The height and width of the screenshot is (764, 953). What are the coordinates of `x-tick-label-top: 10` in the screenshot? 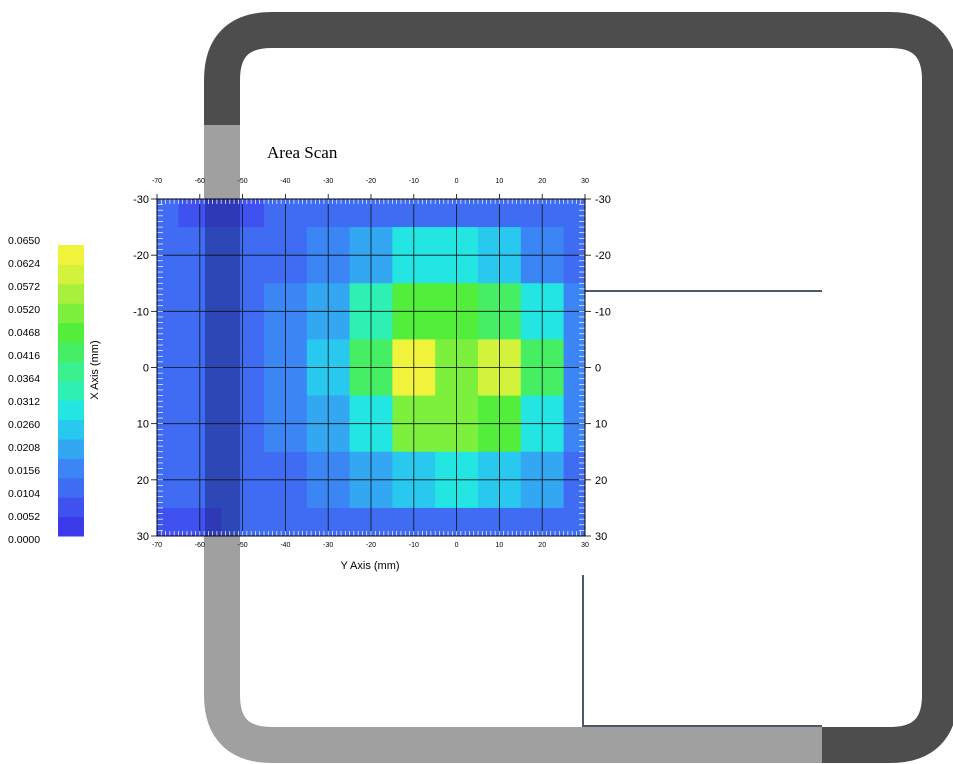 It's located at (500, 181).